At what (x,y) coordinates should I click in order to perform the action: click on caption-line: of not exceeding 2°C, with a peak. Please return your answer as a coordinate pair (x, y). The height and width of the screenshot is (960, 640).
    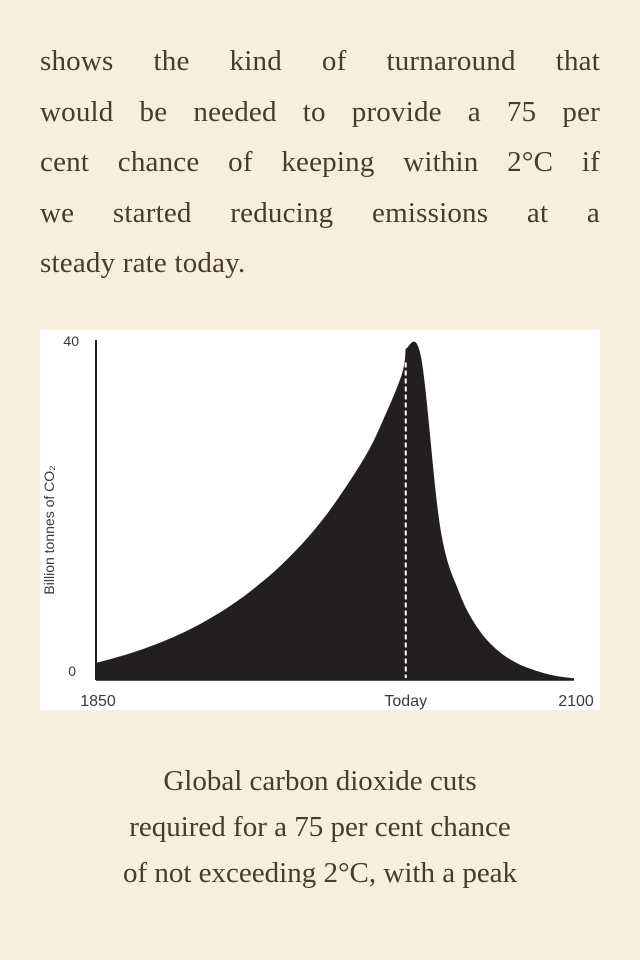
    Looking at the image, I should click on (320, 873).